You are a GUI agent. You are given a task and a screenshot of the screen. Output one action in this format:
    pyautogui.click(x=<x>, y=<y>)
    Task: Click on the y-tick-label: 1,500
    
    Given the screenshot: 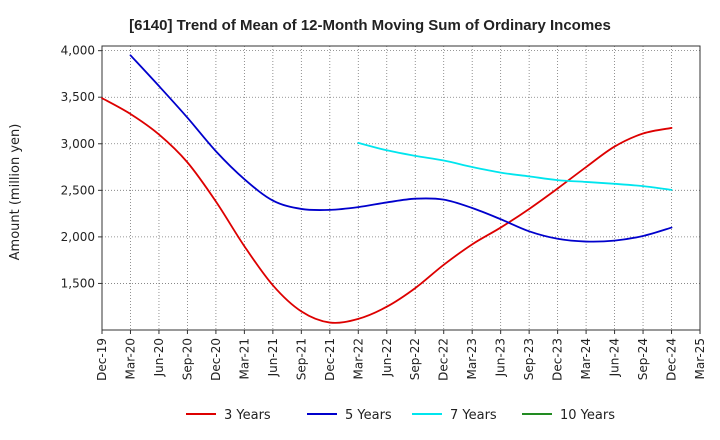 What is the action you would take?
    pyautogui.click(x=78, y=283)
    